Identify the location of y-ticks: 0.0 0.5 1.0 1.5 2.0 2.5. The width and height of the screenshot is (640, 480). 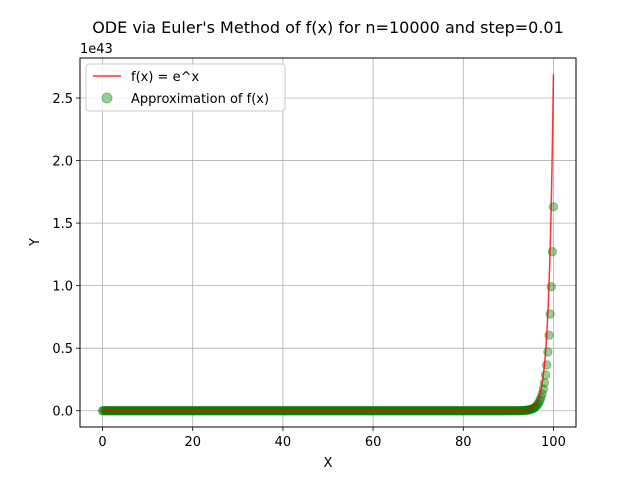
(66, 256).